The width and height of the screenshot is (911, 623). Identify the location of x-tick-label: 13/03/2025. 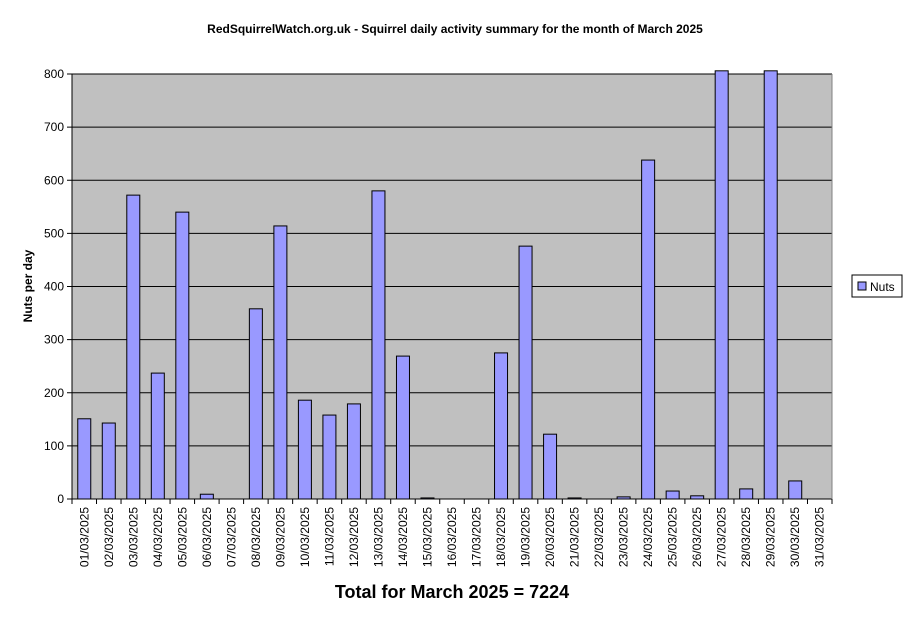
(378, 537).